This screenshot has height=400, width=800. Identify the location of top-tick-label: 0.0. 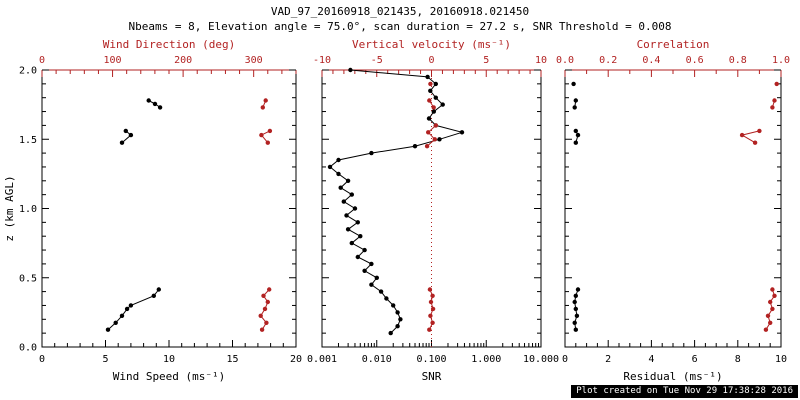
(565, 60).